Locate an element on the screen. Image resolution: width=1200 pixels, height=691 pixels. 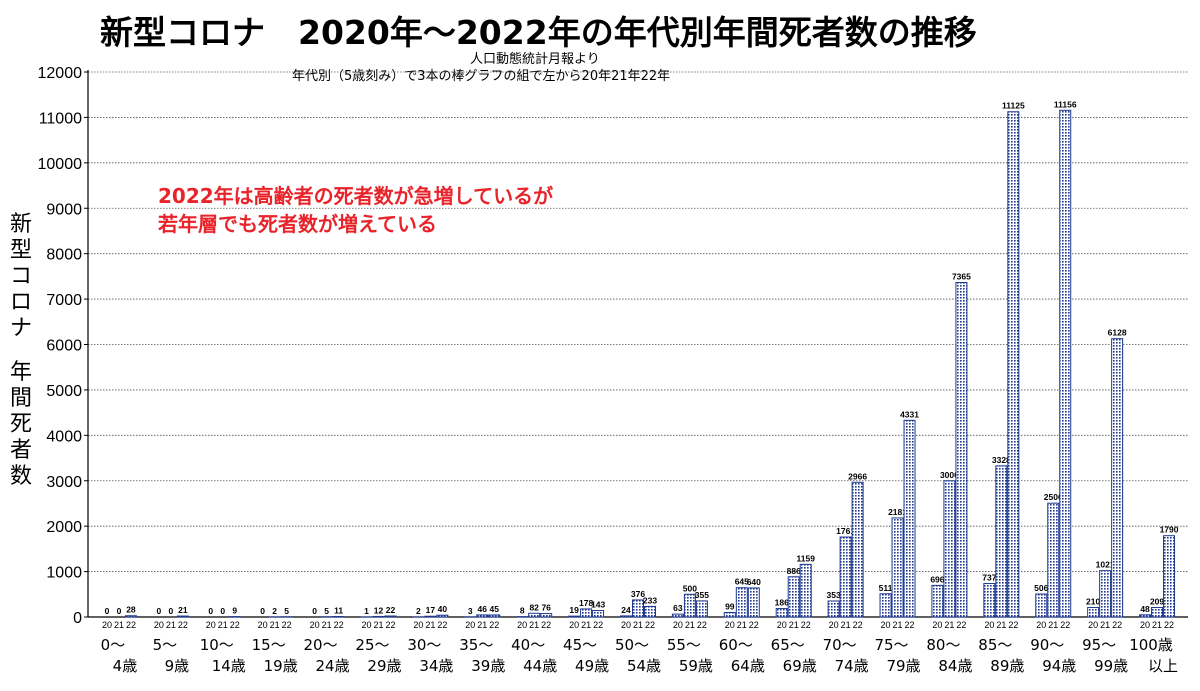
x-category-label-line-1: 50～ is located at coordinates (632, 645).